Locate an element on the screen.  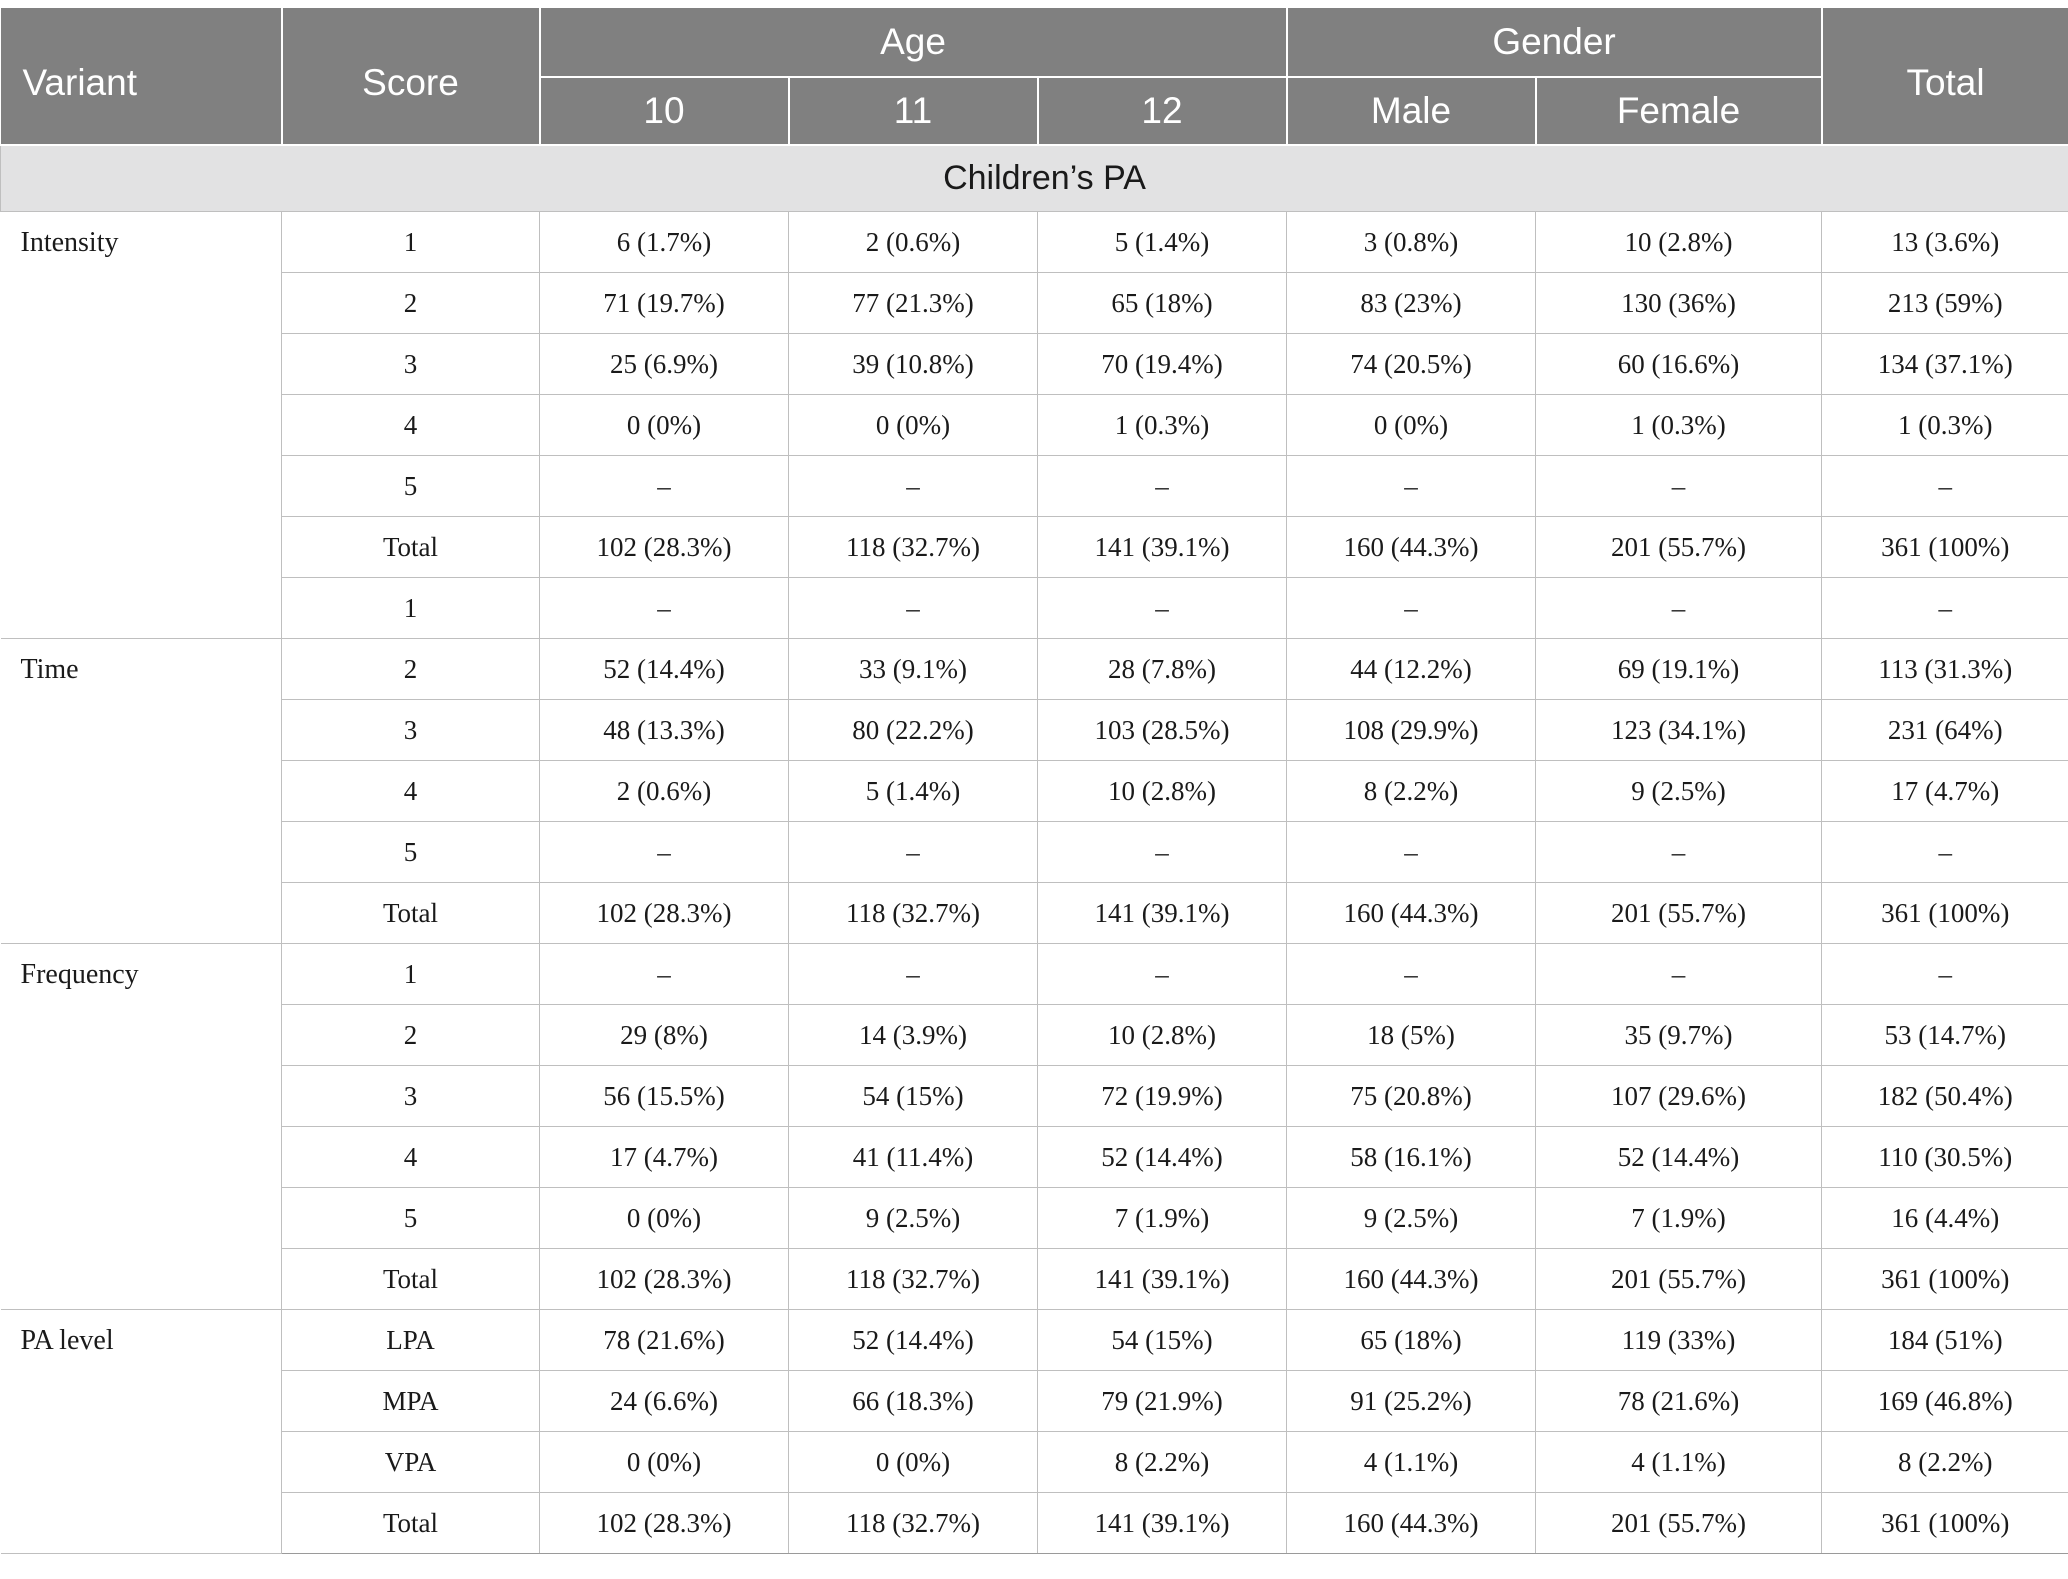
age-11-cell: 54 (15%) is located at coordinates (913, 1096).